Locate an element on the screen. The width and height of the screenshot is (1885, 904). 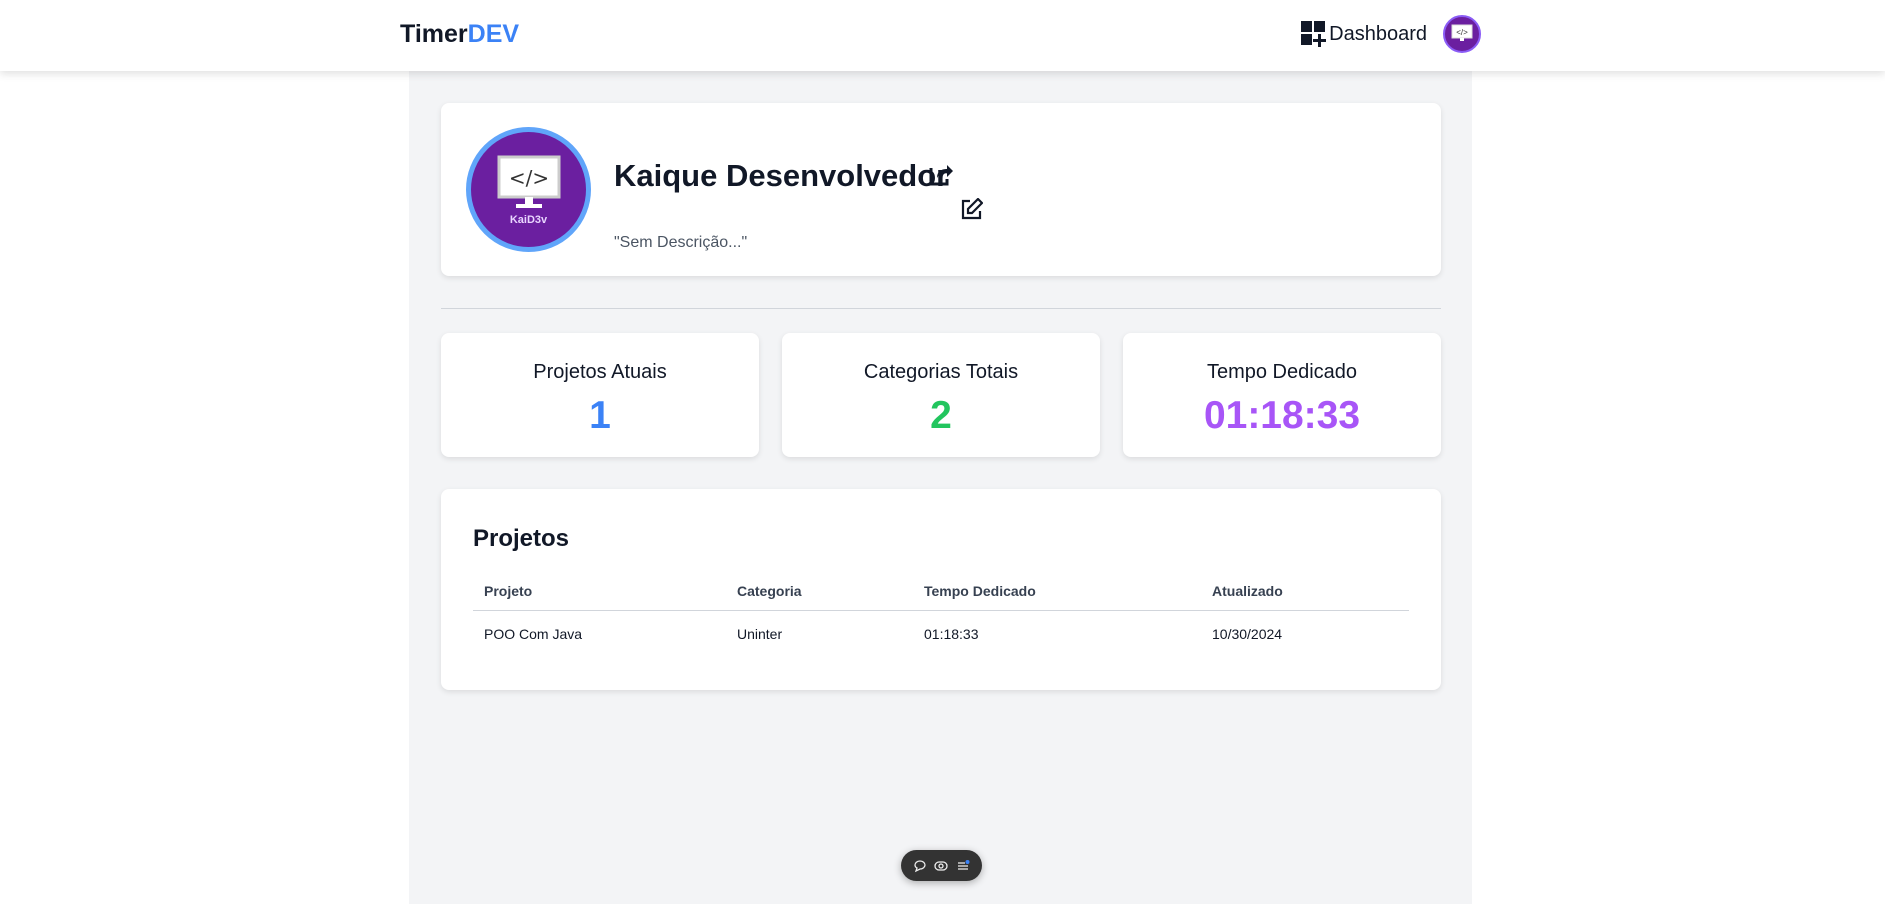
stat-card-time: Tempo Dedicado 01:18:33 is located at coordinates (1282, 395).